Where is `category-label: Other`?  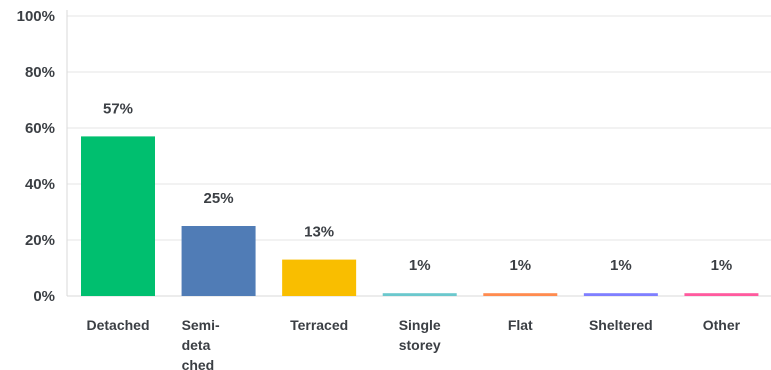
category-label: Other is located at coordinates (722, 325).